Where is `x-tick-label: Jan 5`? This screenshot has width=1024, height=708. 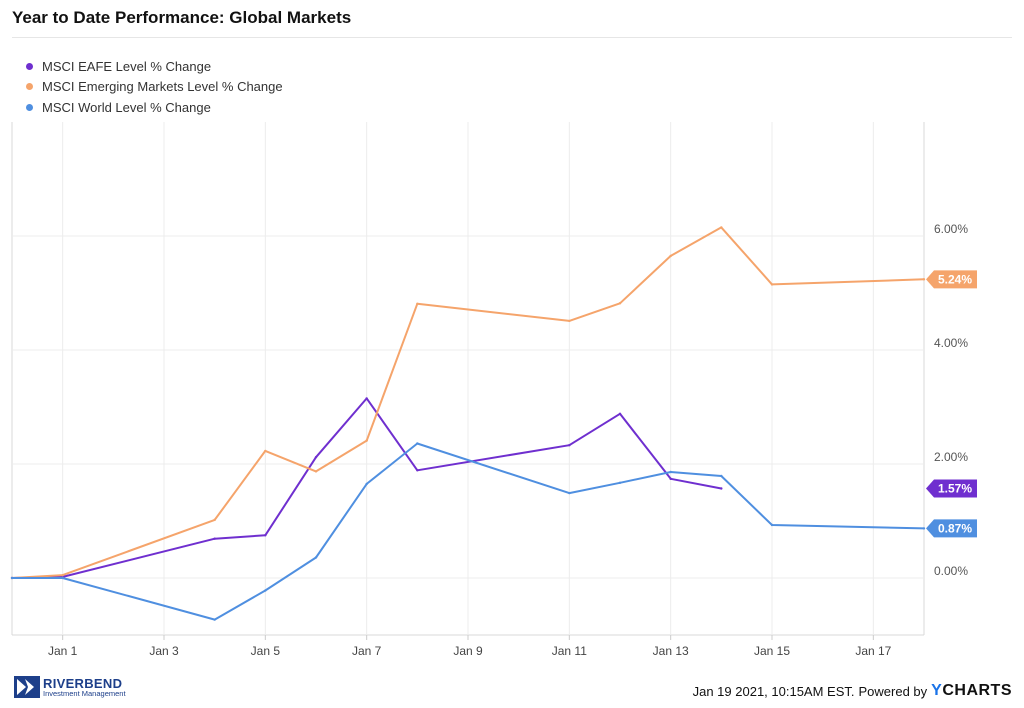 x-tick-label: Jan 5 is located at coordinates (266, 651).